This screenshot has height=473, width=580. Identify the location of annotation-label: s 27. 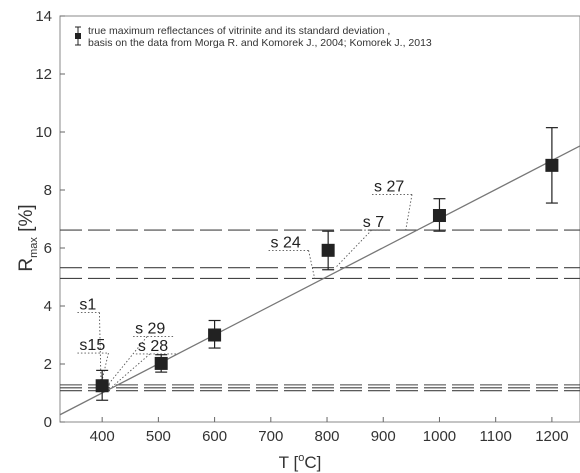
(389, 186).